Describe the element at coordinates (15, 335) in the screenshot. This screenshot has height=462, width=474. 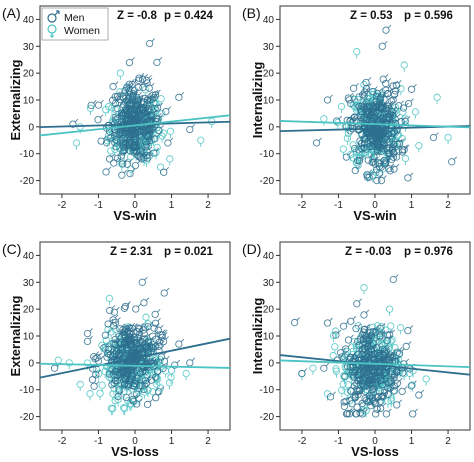
I see `panel-c-y-label: Externalizing` at that location.